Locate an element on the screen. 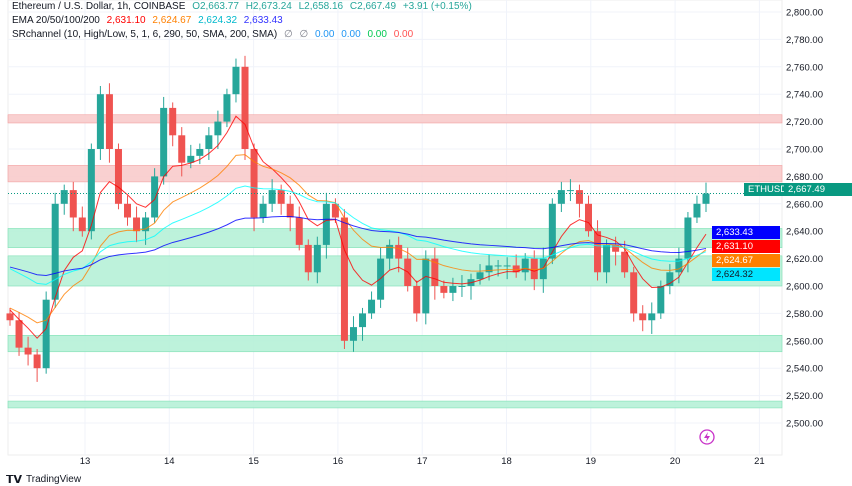  sr-zone-resistance is located at coordinates (395, 119).